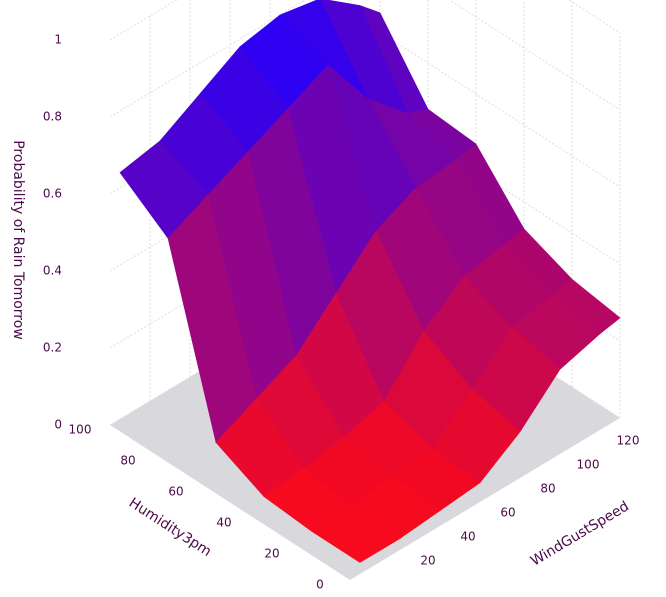 This screenshot has width=666, height=597. I want to click on x-axis-title: Humidity3pm, so click(170, 527).